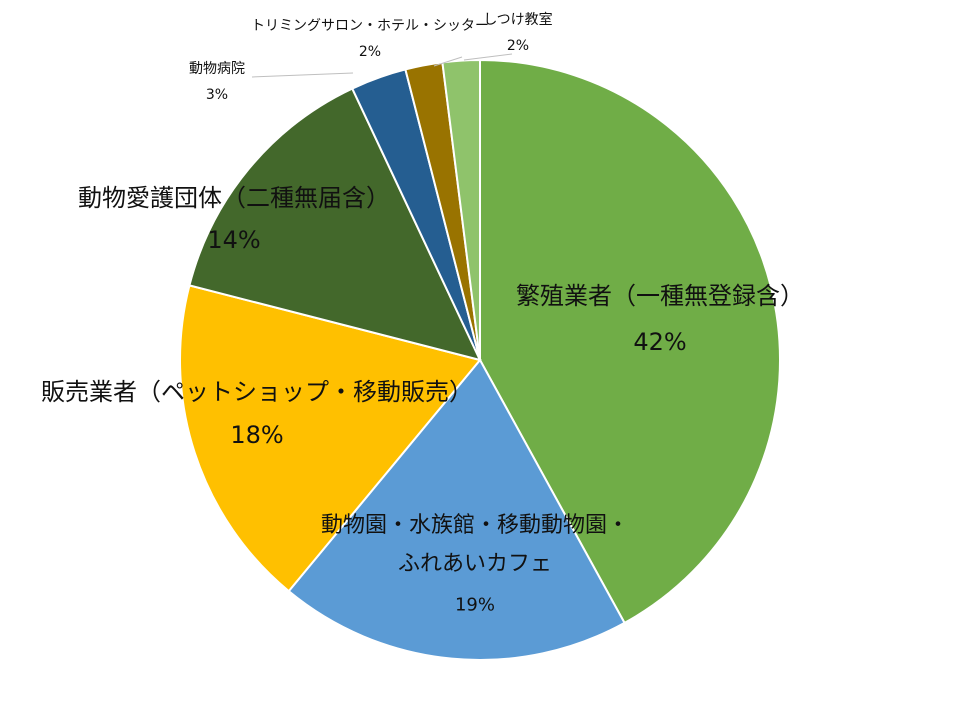 The image size is (960, 720). What do you see at coordinates (234, 198) in the screenshot?
I see `slice-label: 動物愛護団体（二種無届含）` at bounding box center [234, 198].